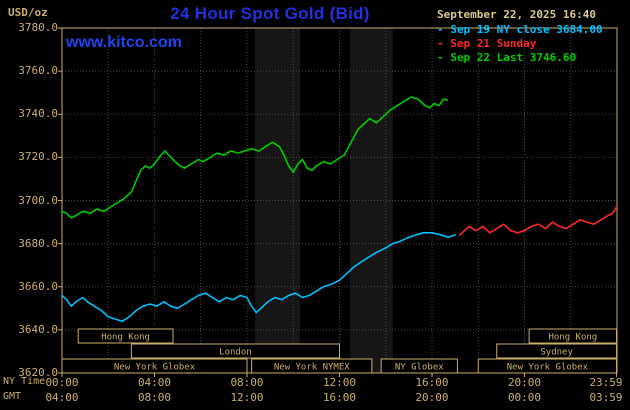 The height and width of the screenshot is (410, 630). I want to click on x-axis-label-gmt: 03:59, so click(606, 397).